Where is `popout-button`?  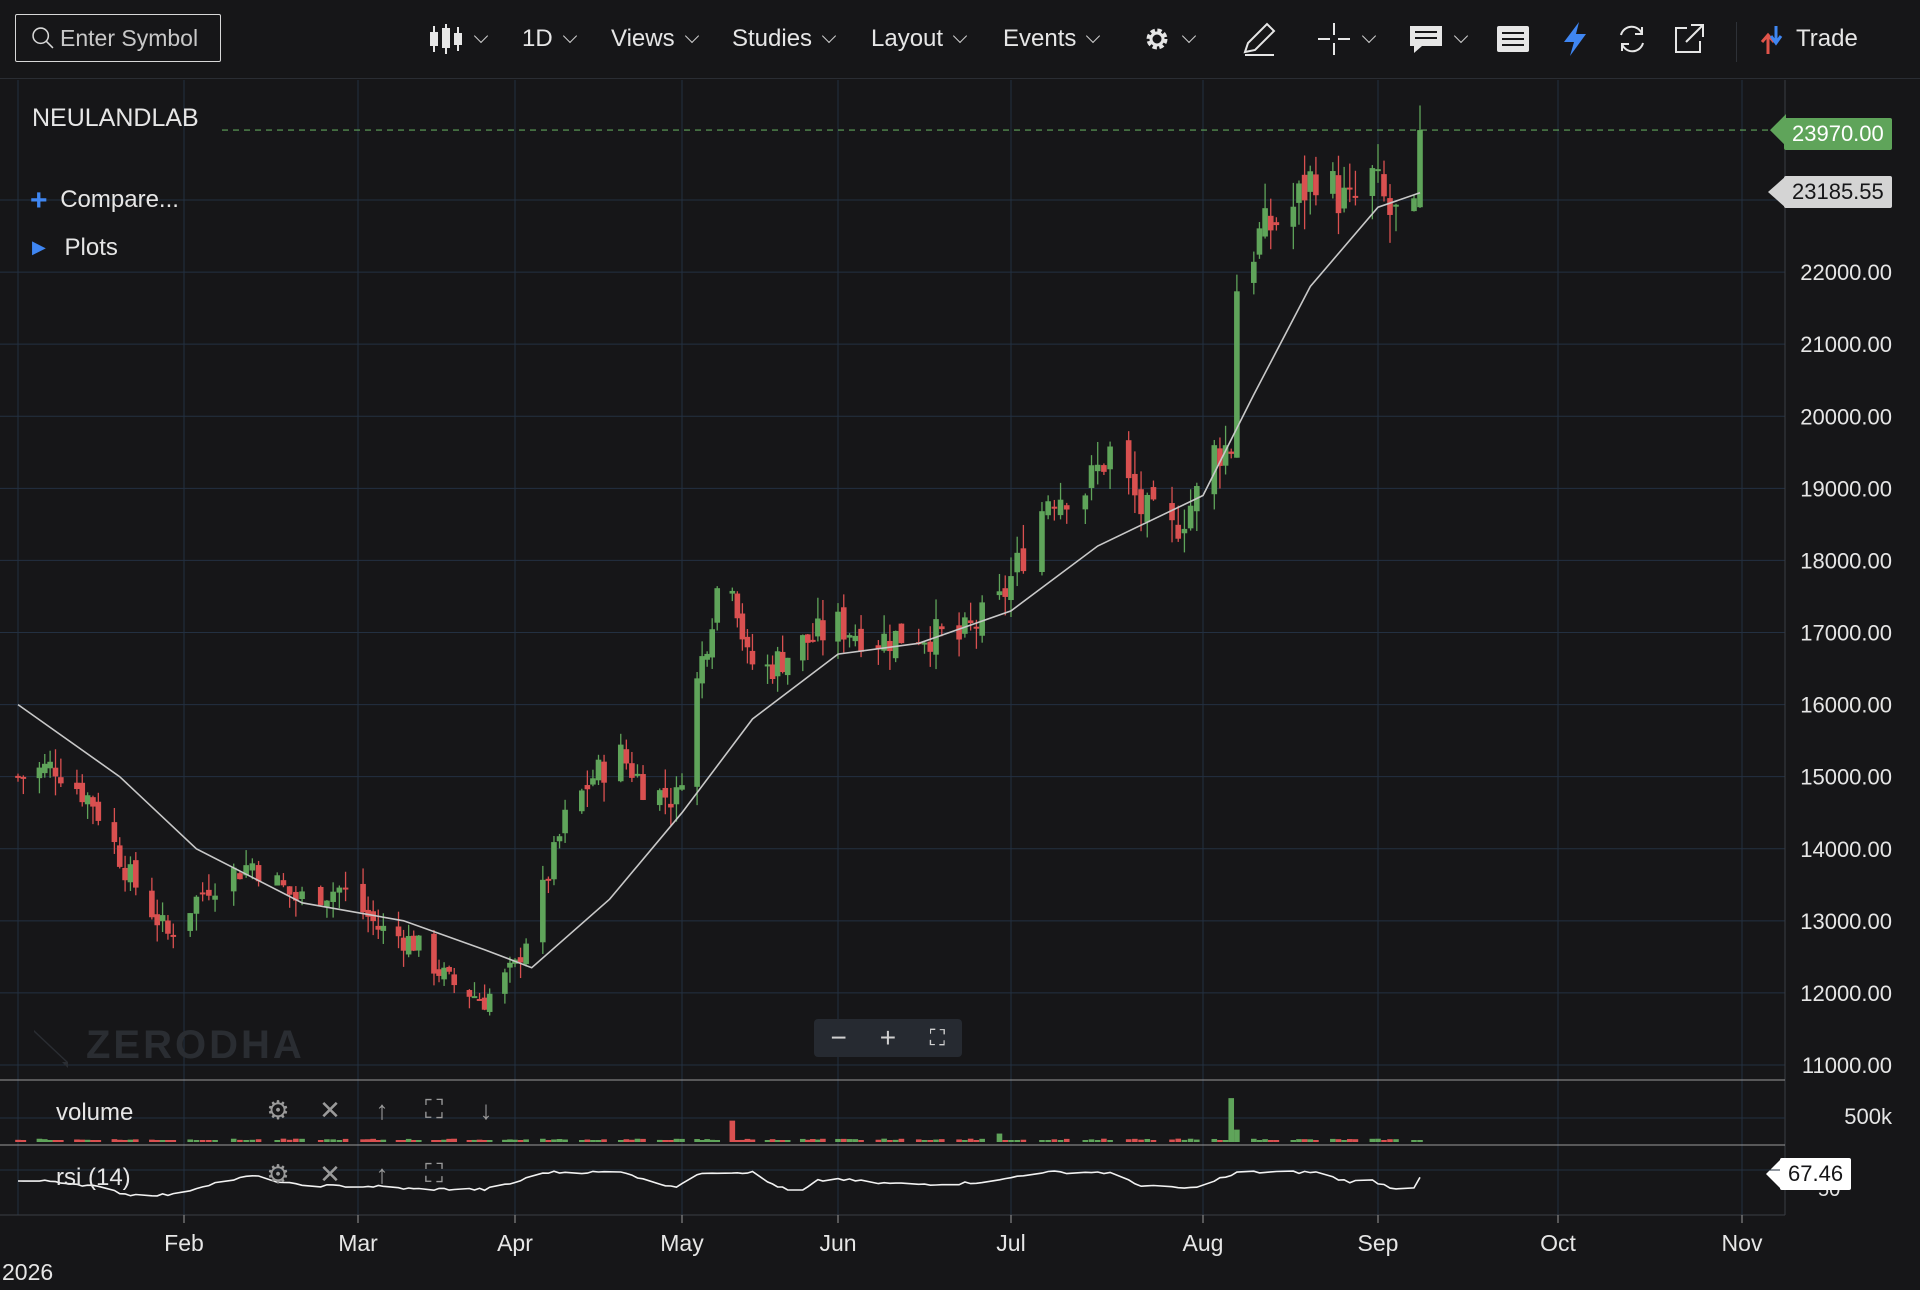 popout-button is located at coordinates (1689, 39).